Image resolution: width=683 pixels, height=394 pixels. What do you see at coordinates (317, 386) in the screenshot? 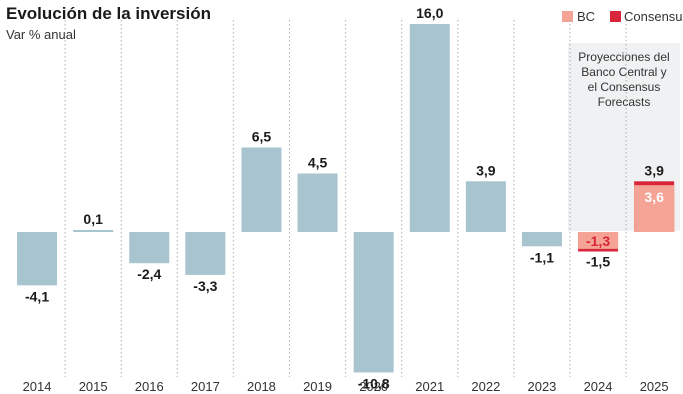
I see `x-tick-label: 2019` at bounding box center [317, 386].